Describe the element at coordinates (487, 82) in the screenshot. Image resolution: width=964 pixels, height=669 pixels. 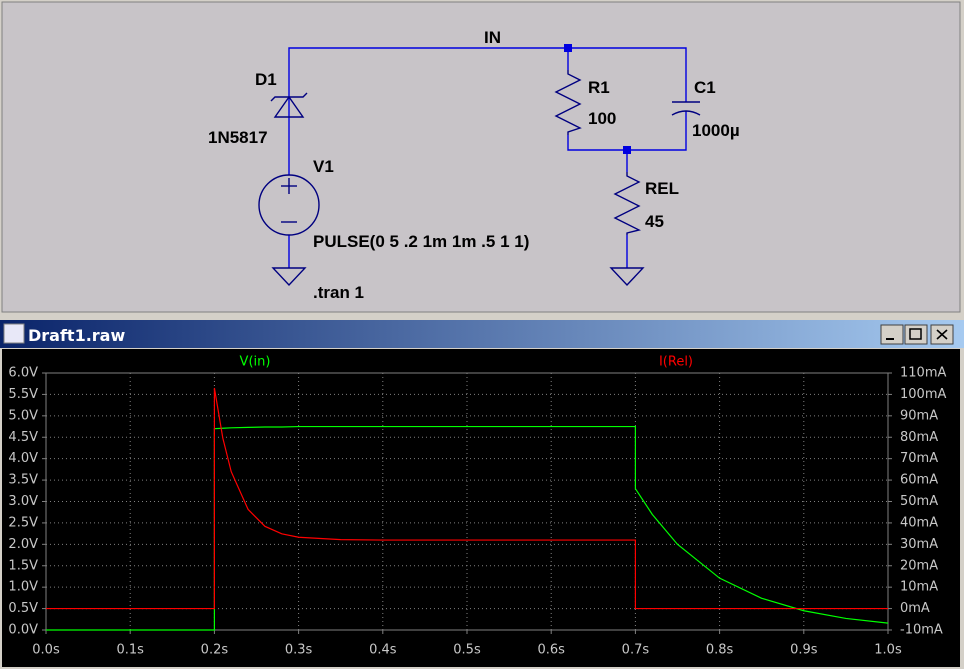
I see `wire` at that location.